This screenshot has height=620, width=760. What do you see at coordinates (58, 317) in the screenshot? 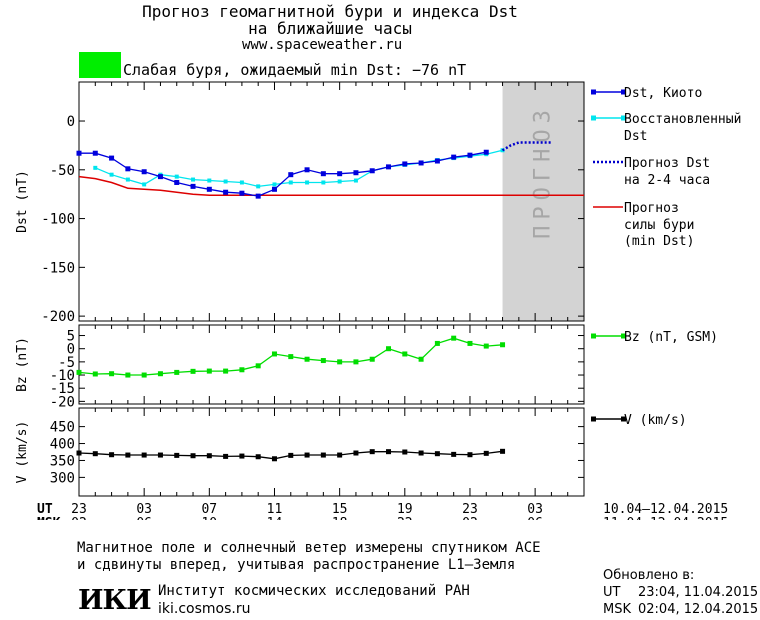
I see `y-tick-label: -200` at bounding box center [58, 317].